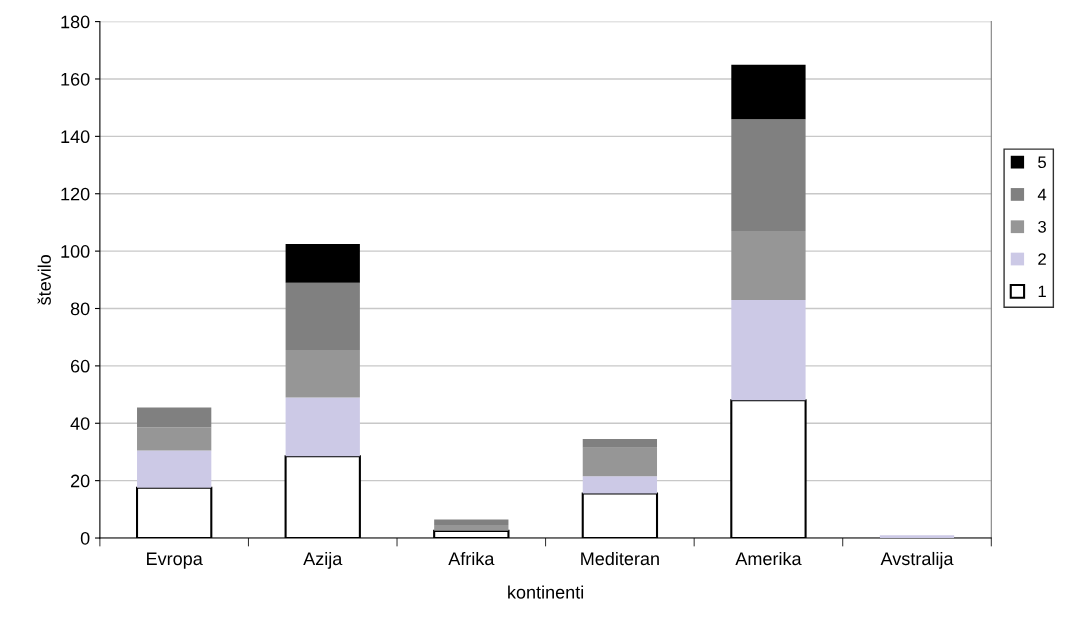 Image resolution: width=1074 pixels, height=617 pixels. Describe the element at coordinates (620, 558) in the screenshot. I see `x-tick-label: Mediteran` at that location.